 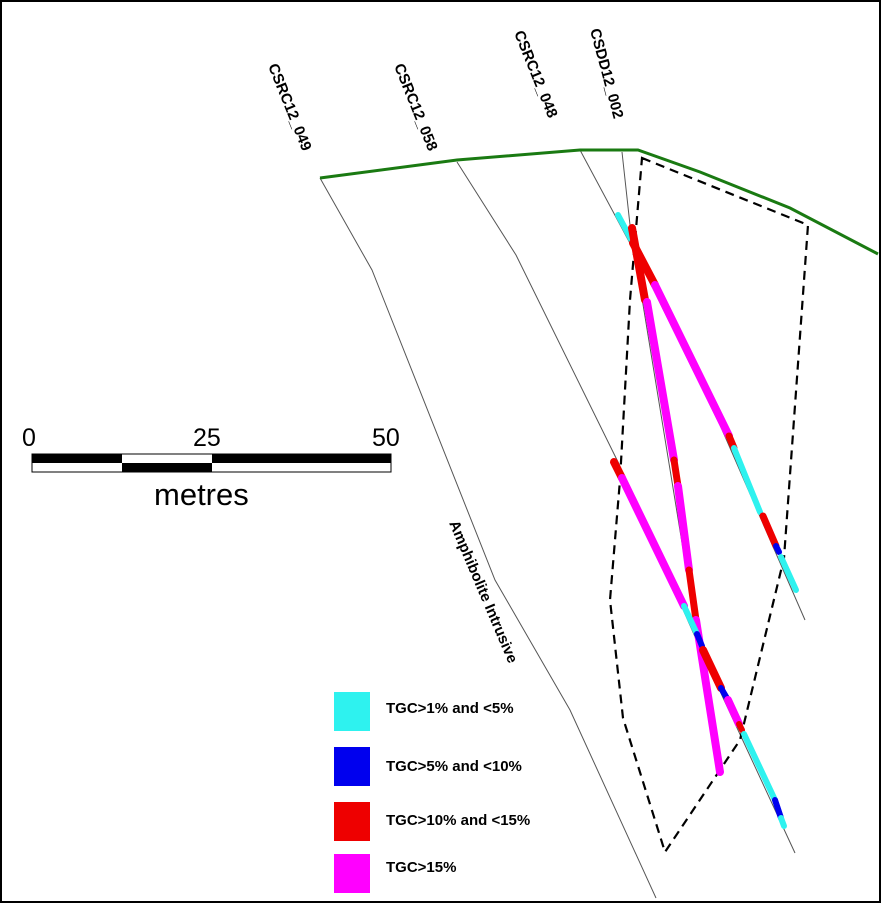 What do you see at coordinates (450, 708) in the screenshot?
I see `legend-label-low: TGC>1% and <5%` at bounding box center [450, 708].